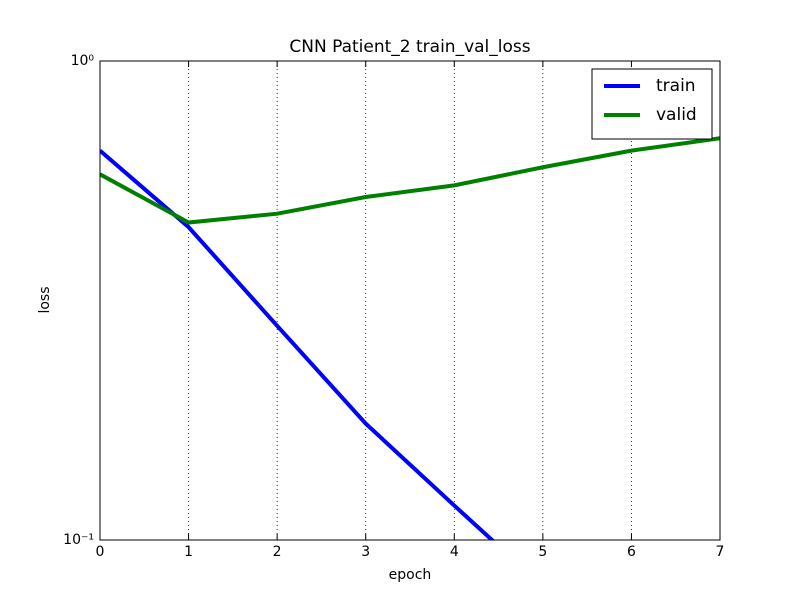  Describe the element at coordinates (676, 115) in the screenshot. I see `legend-label: valid` at that location.